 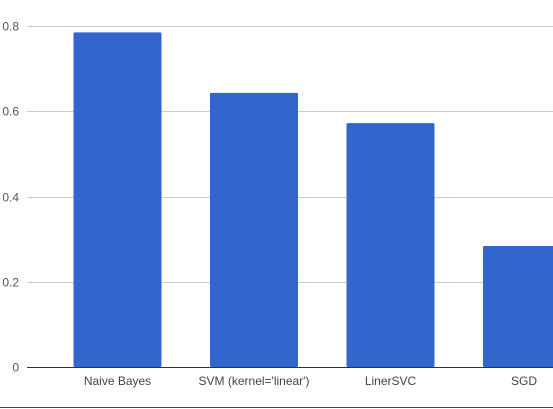 What do you see at coordinates (10, 283) in the screenshot?
I see `y-tick-label: 0.2` at bounding box center [10, 283].